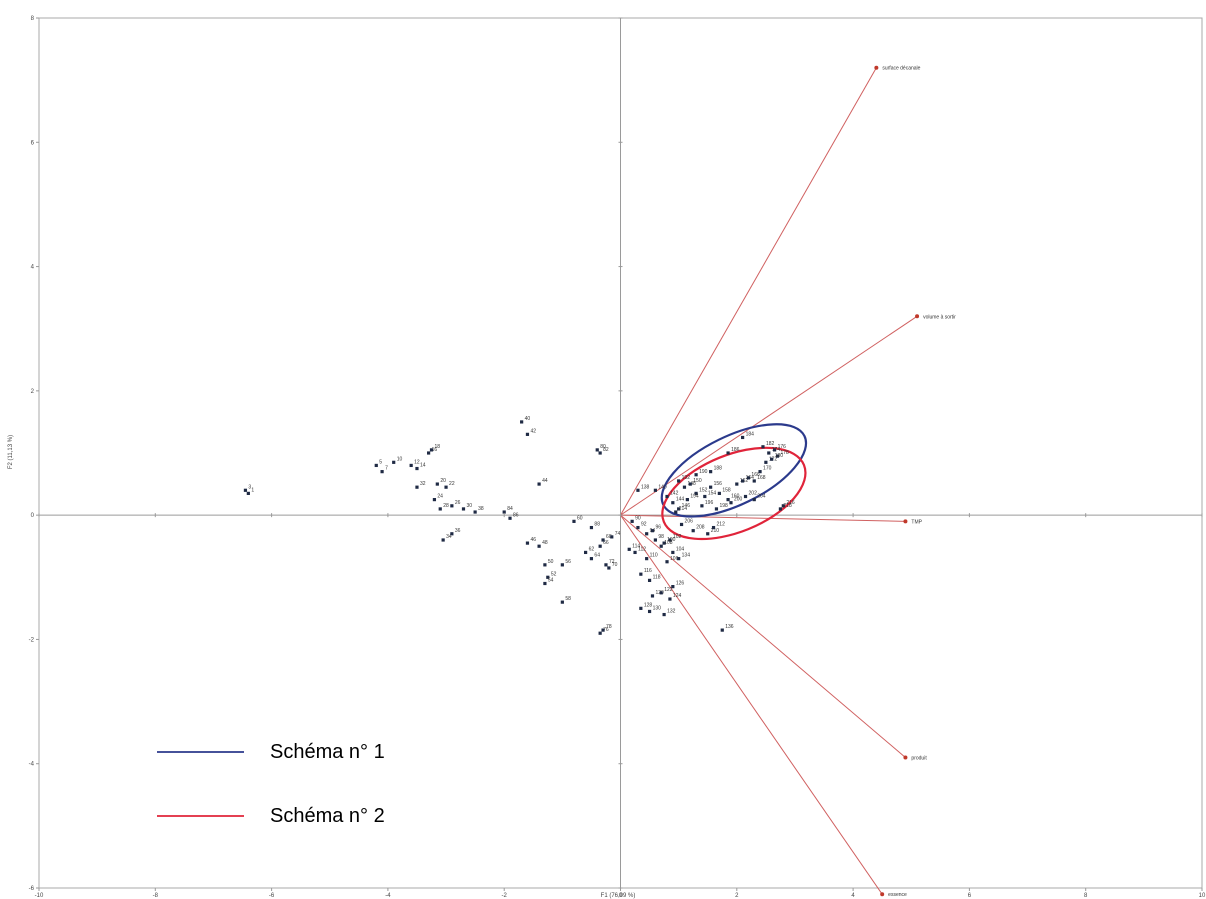  I want to click on observation-label: 188, so click(718, 469).